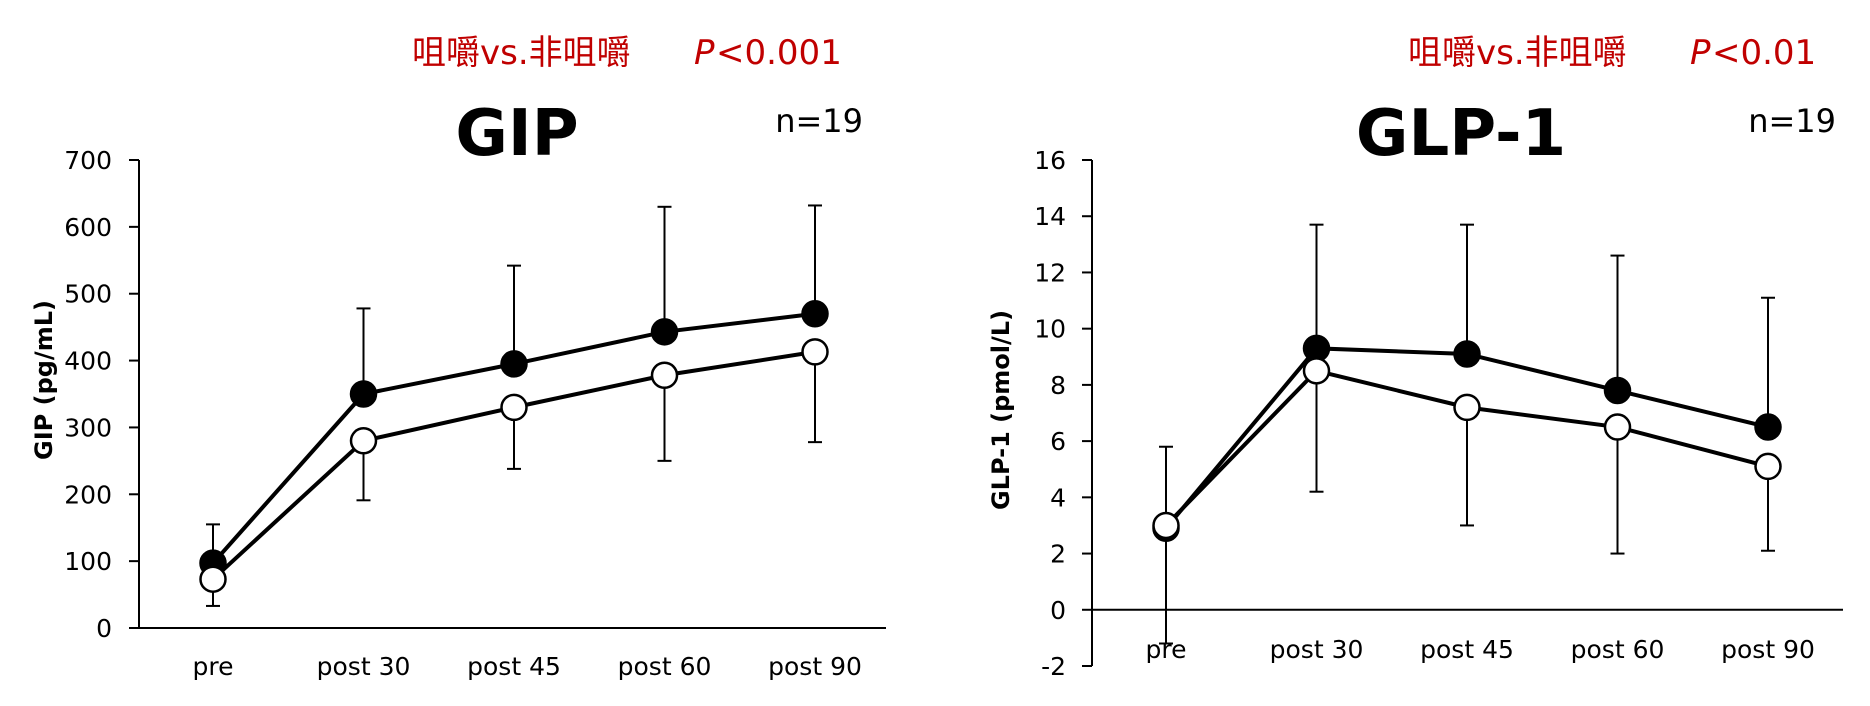 Image resolution: width=1870 pixels, height=706 pixels. What do you see at coordinates (1050, 160) in the screenshot?
I see `glp1-y-tick-label: 16` at bounding box center [1050, 160].